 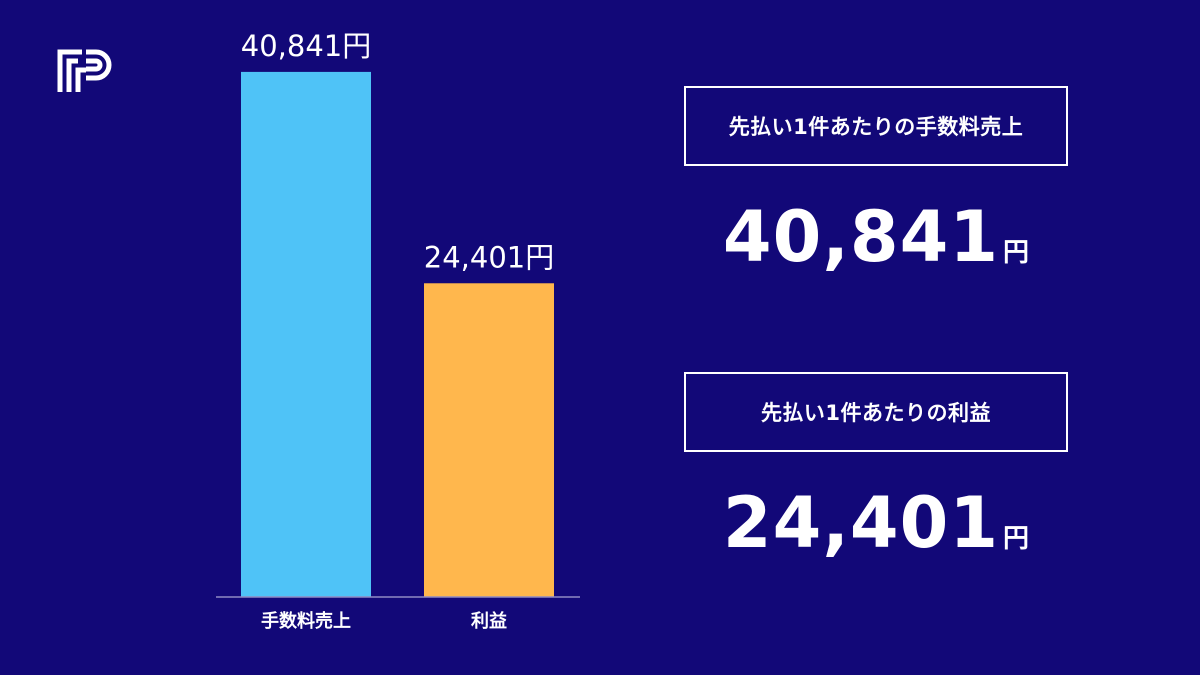 What do you see at coordinates (861, 237) in the screenshot?
I see `sales-value: 40,841` at bounding box center [861, 237].